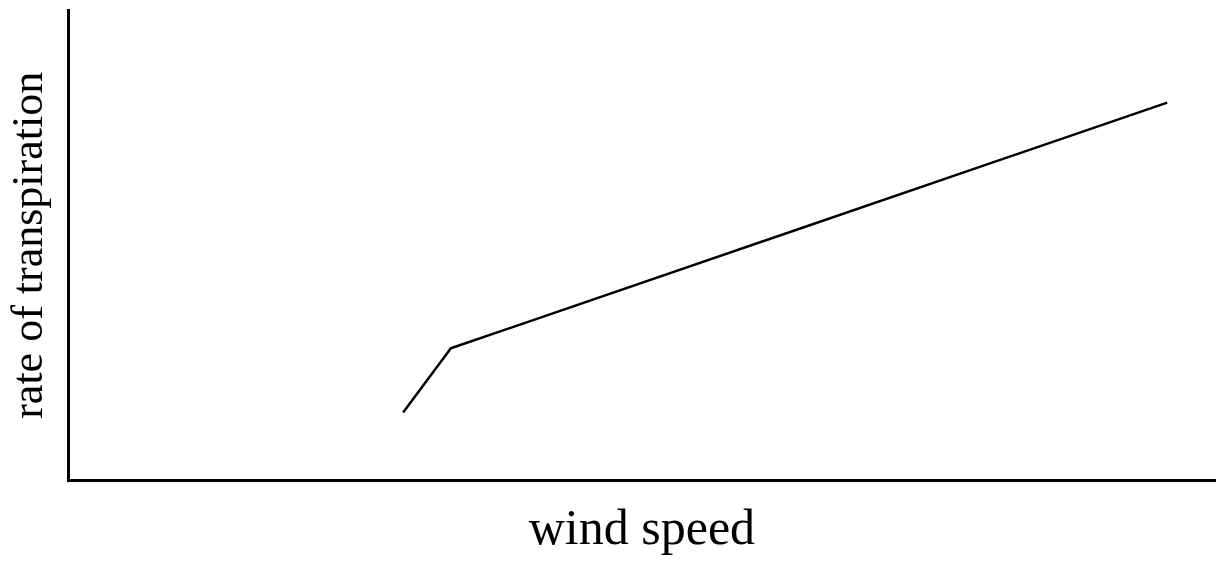  Describe the element at coordinates (642, 527) in the screenshot. I see `x-axis-title: wind speed` at that location.